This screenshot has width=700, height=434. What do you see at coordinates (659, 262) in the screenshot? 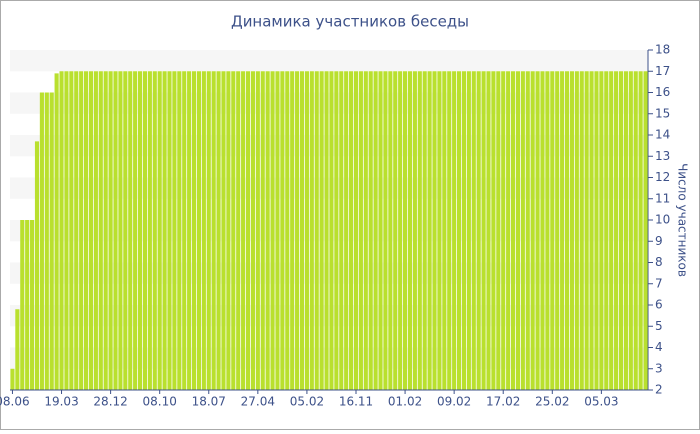
I see `y-tick-label: 8` at bounding box center [659, 262].